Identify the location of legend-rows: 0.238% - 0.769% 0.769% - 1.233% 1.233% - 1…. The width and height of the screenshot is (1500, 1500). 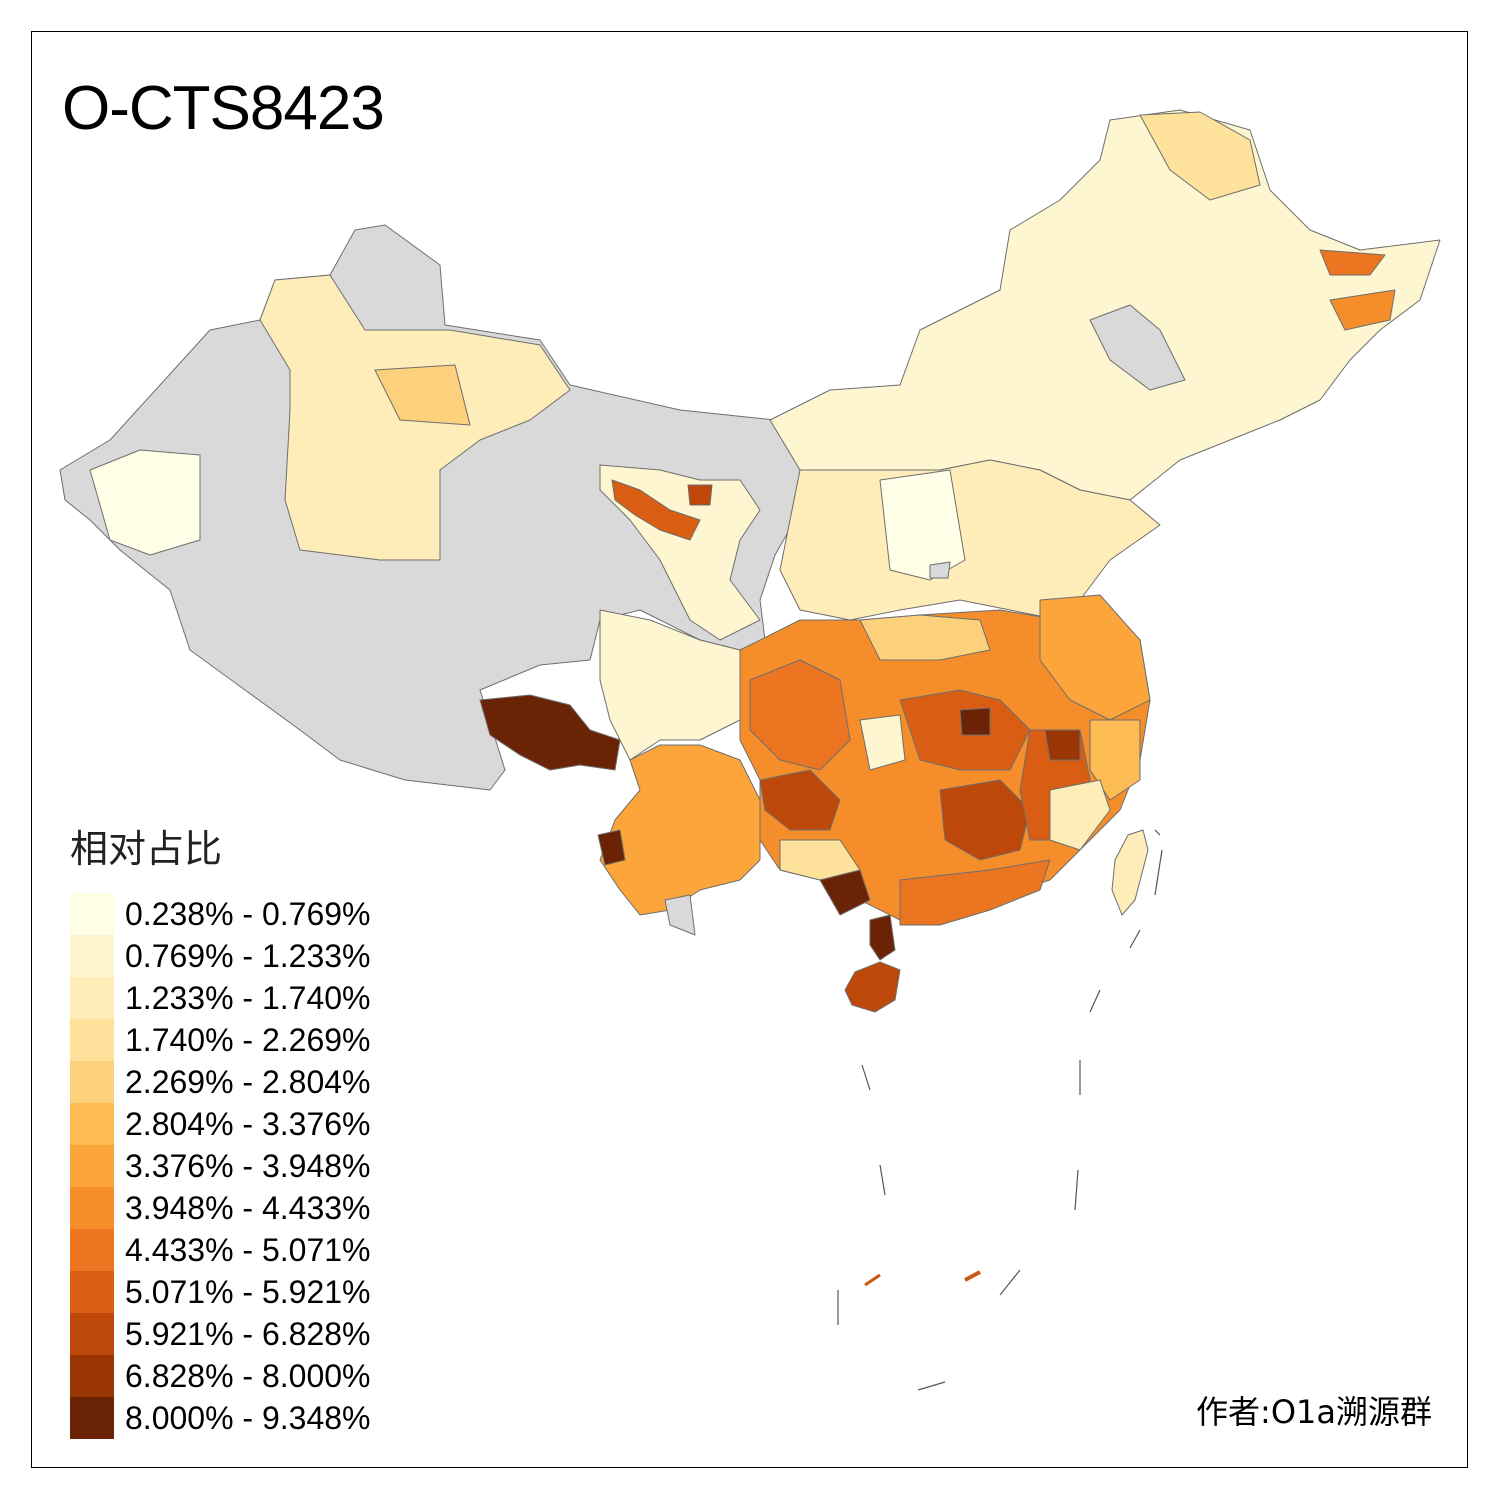
(220, 1166).